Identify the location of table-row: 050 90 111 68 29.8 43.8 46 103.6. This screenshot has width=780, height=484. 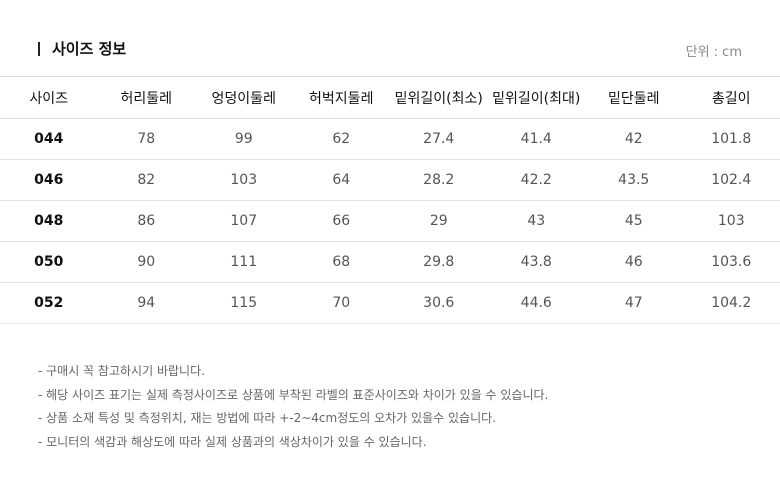
(390, 262).